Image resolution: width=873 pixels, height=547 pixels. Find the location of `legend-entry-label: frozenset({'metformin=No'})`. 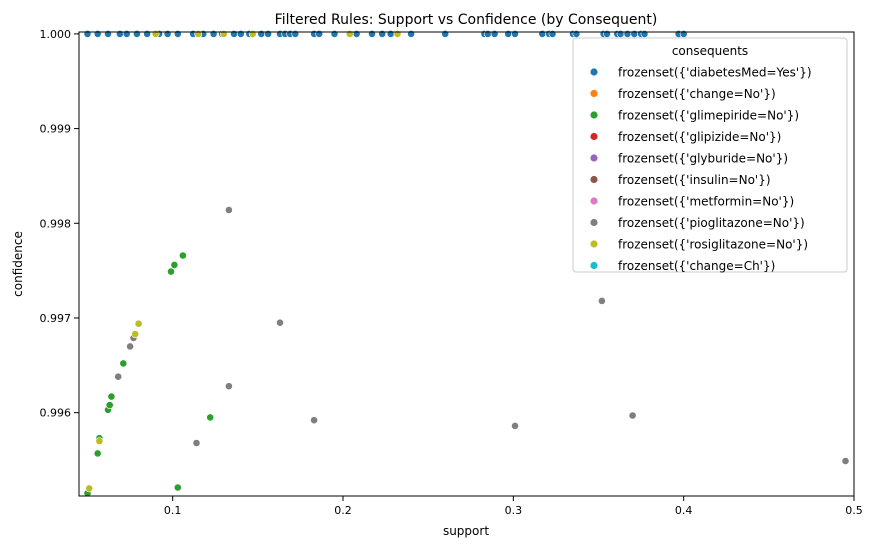

legend-entry-label: frozenset({'metformin=No'}) is located at coordinates (706, 202).